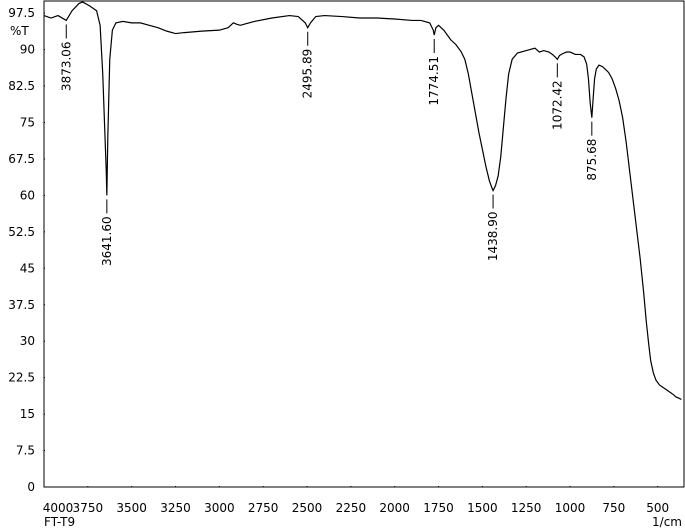  What do you see at coordinates (394, 508) in the screenshot?
I see `x-tick-label: 2000` at bounding box center [394, 508].